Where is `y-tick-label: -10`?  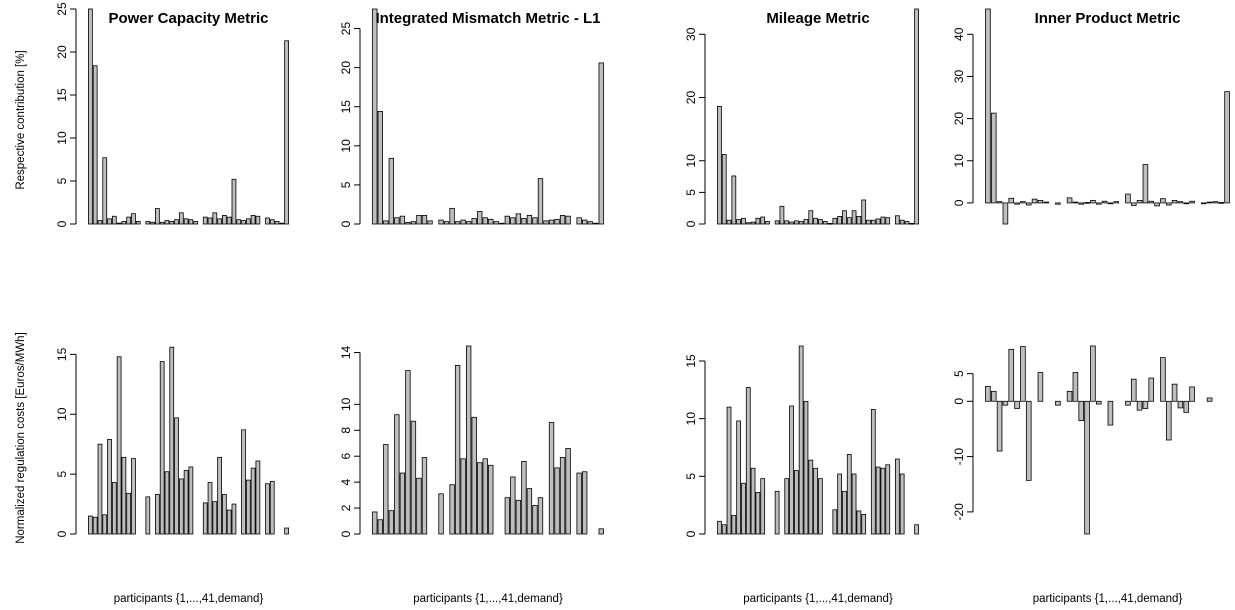
y-tick-label: -10 is located at coordinates (959, 457).